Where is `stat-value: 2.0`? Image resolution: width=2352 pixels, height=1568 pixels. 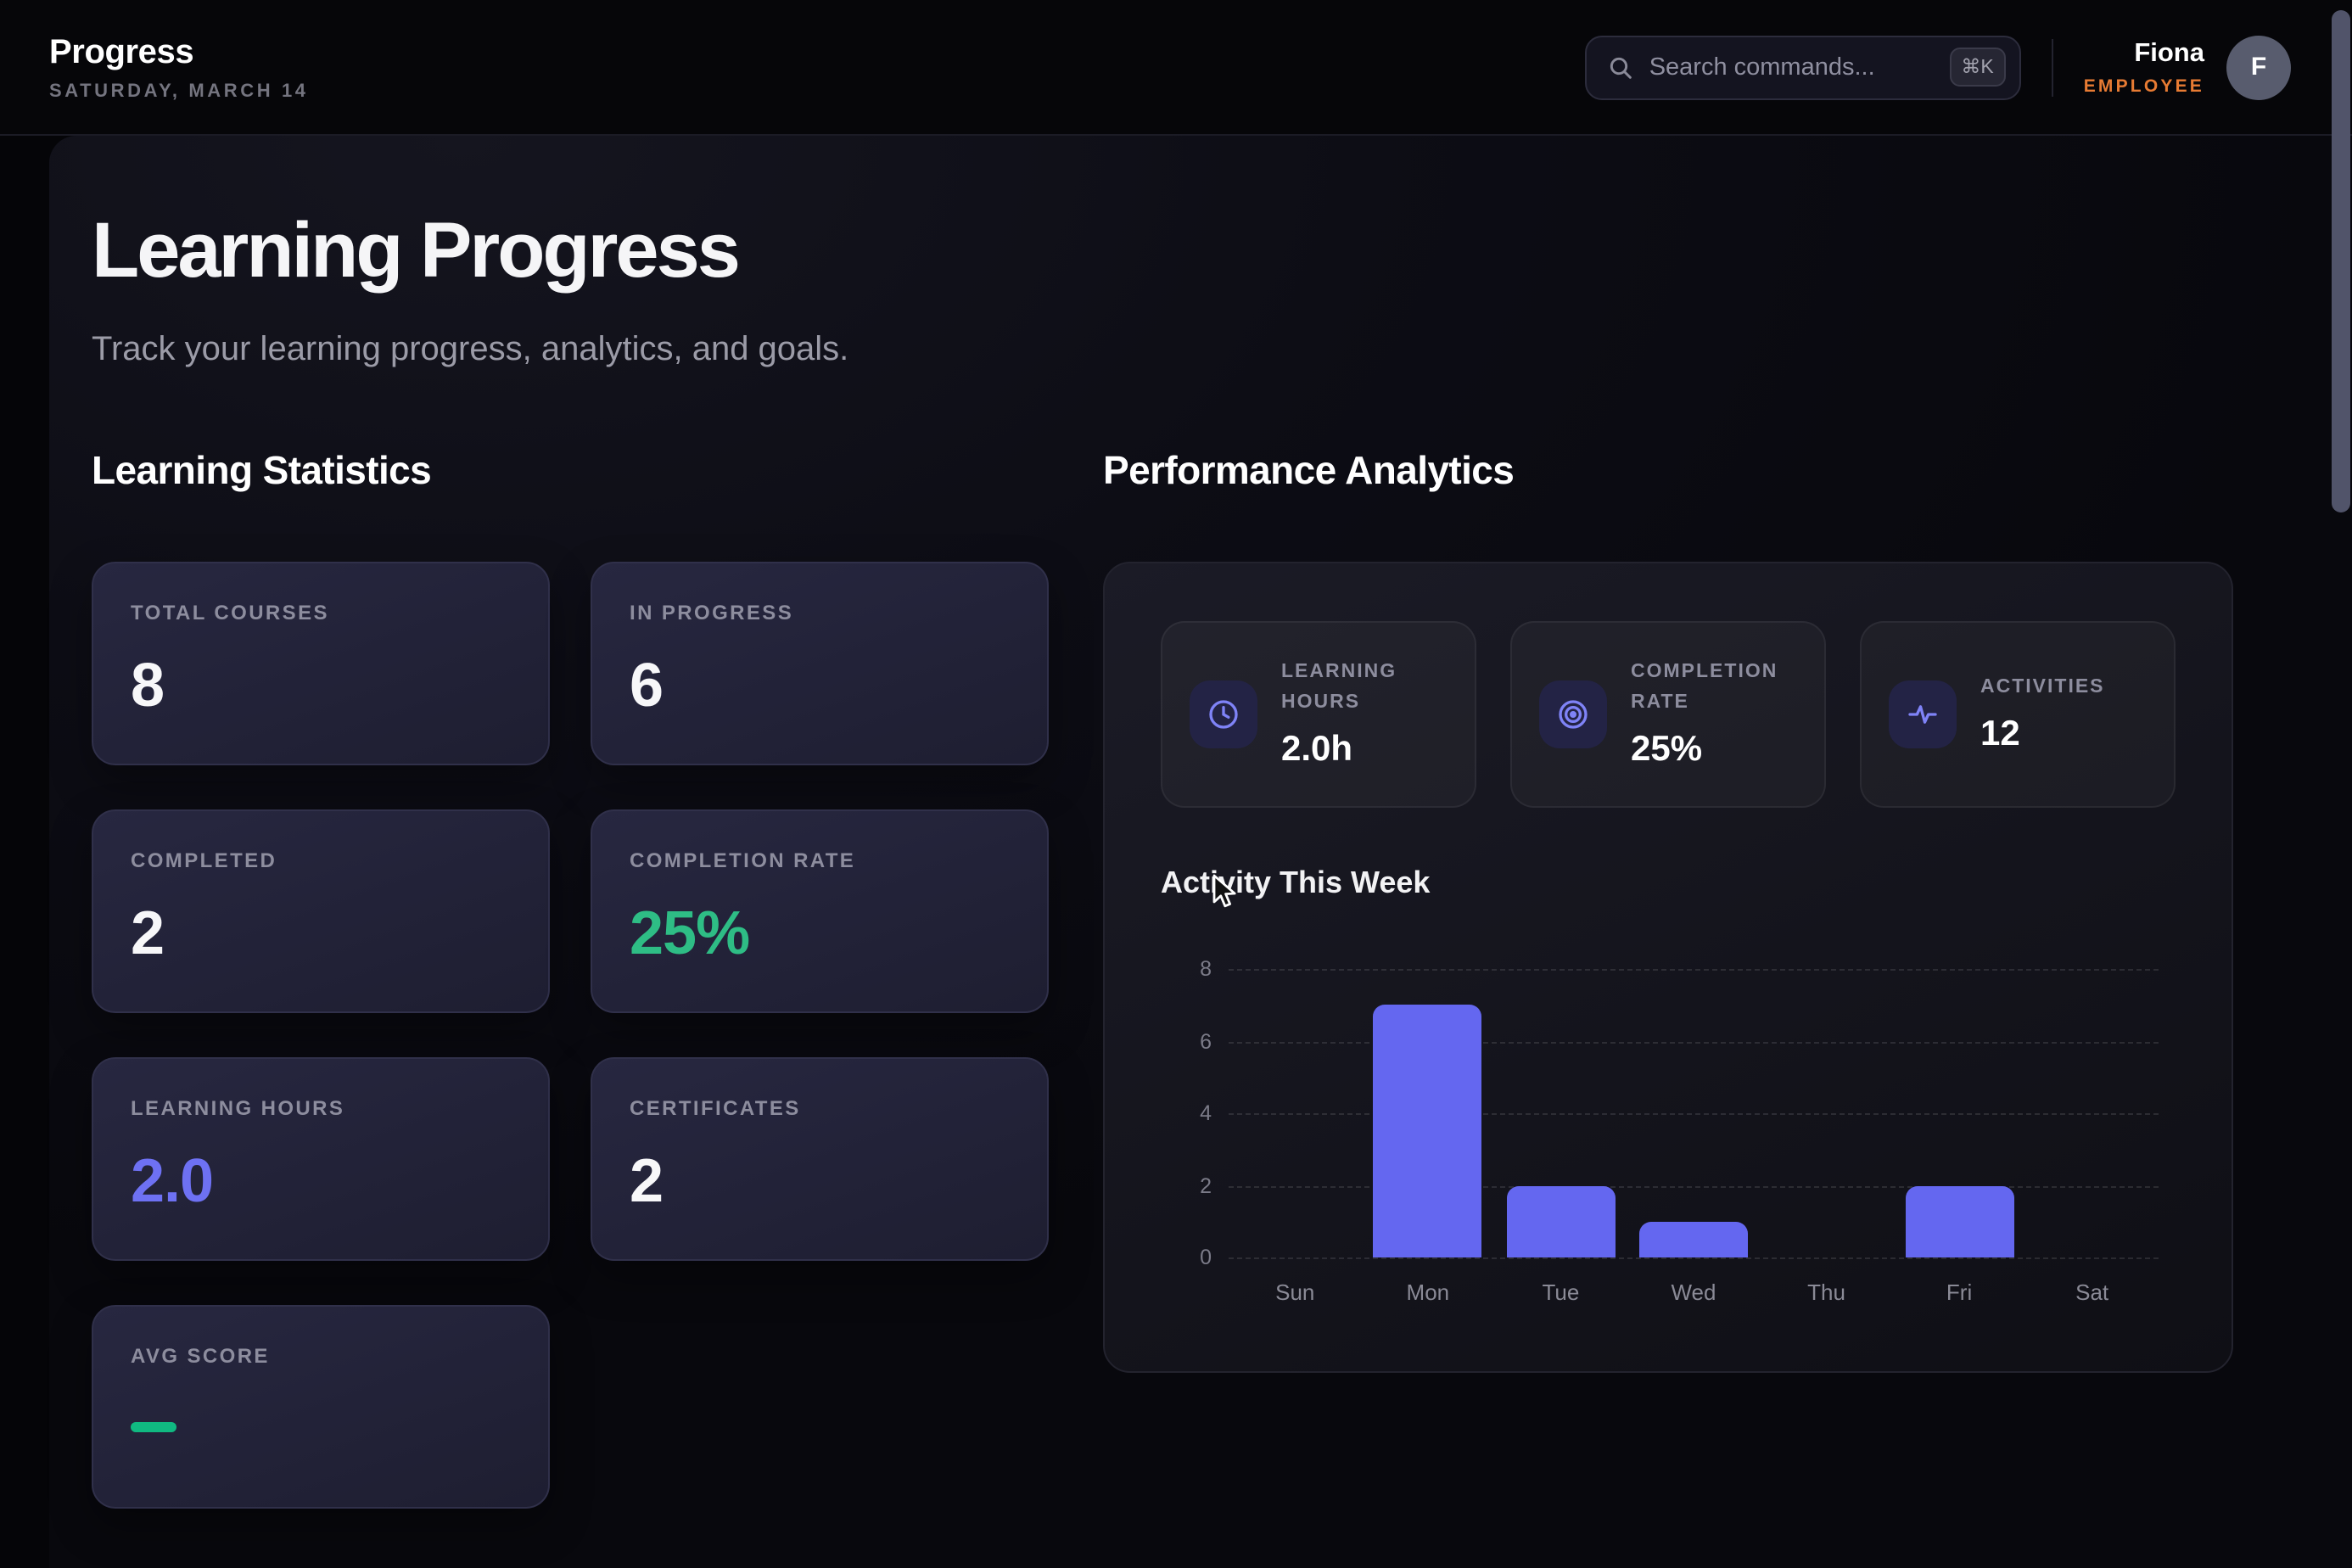 stat-value: 2.0 is located at coordinates (173, 1180).